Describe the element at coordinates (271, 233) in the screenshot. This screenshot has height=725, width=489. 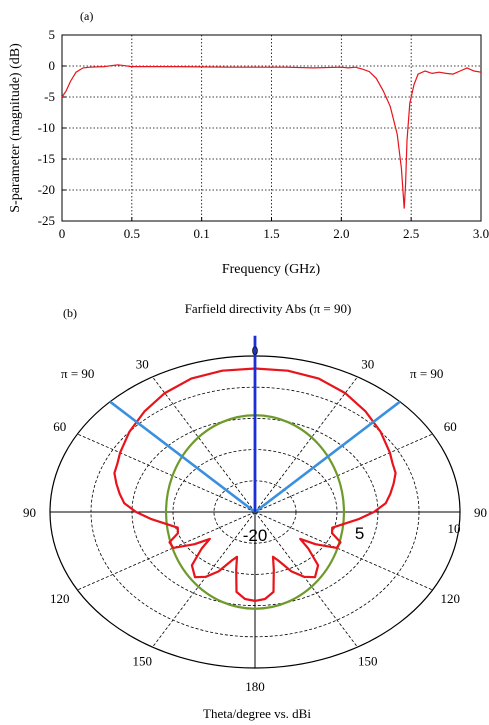
I see `x-tick-label: 1.5` at that location.